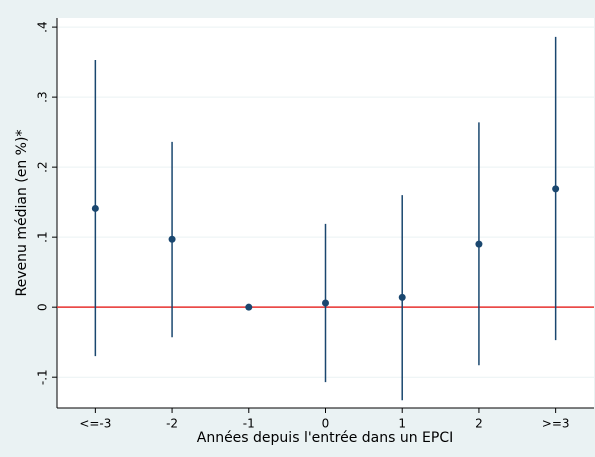 Image resolution: width=595 pixels, height=457 pixels. Describe the element at coordinates (326, 424) in the screenshot. I see `x-tick-label: 0` at that location.